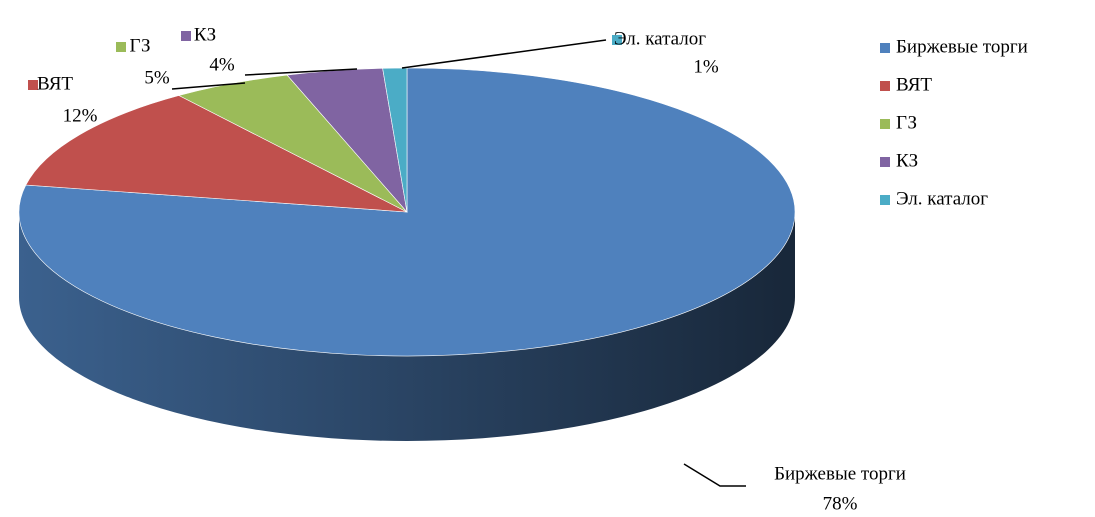 This screenshot has height=517, width=1095. I want to click on data-label-name: ГЗ, so click(140, 45).